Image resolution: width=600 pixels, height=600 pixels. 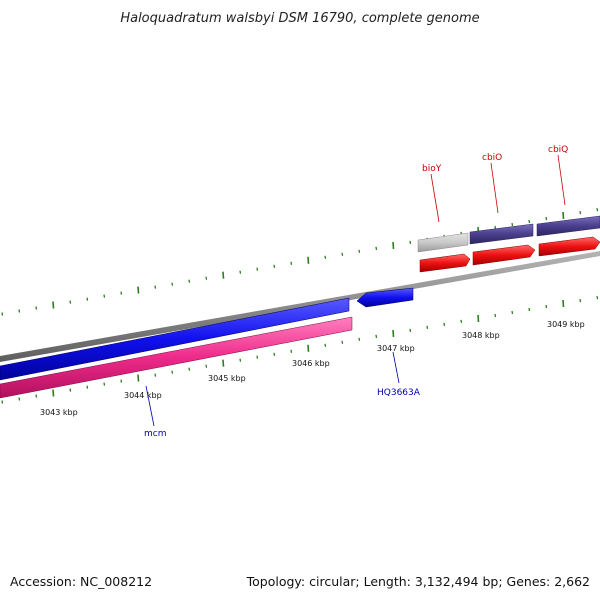 I want to click on gene-cbiQ-cds, so click(x=569, y=246).